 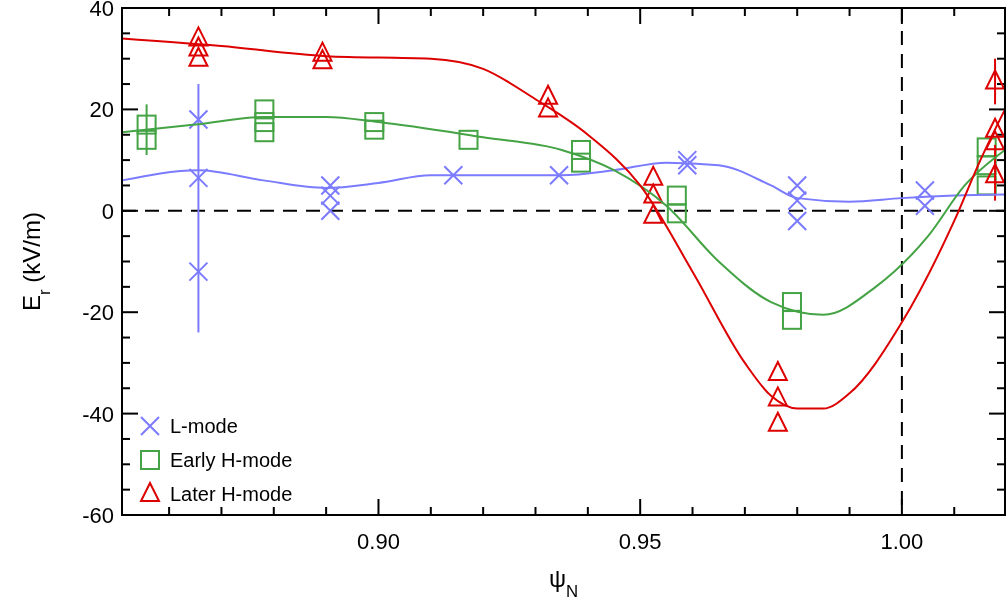 What do you see at coordinates (98, 313) in the screenshot?
I see `y-tick-label: -20` at bounding box center [98, 313].